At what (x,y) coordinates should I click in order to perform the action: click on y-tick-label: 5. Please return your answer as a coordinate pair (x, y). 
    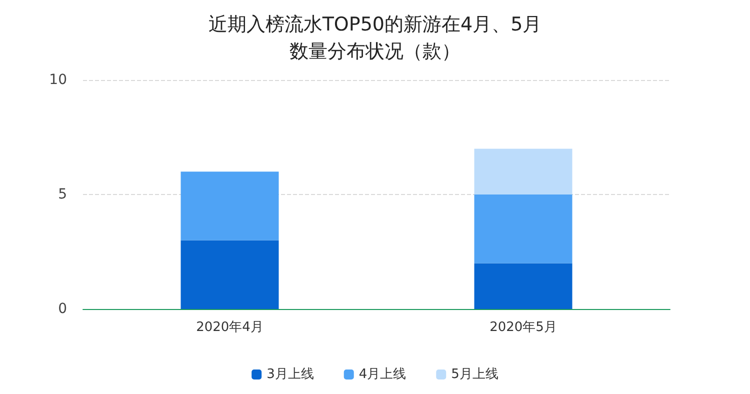
    Looking at the image, I should click on (62, 194).